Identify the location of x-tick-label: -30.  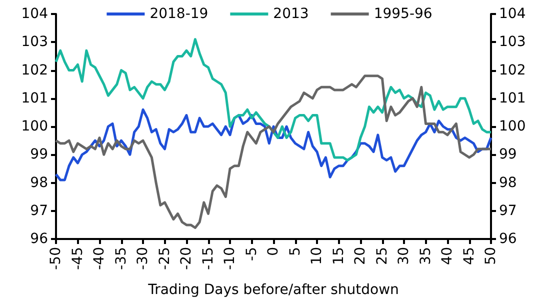
(143, 258).